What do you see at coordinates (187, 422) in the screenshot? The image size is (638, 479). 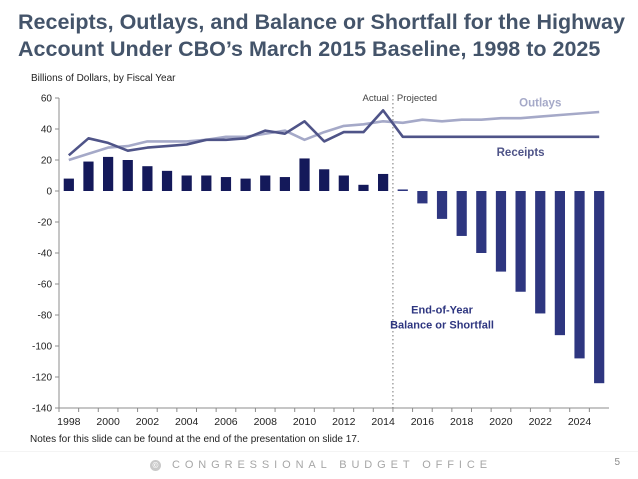 I see `x-tick-label: 2004` at bounding box center [187, 422].